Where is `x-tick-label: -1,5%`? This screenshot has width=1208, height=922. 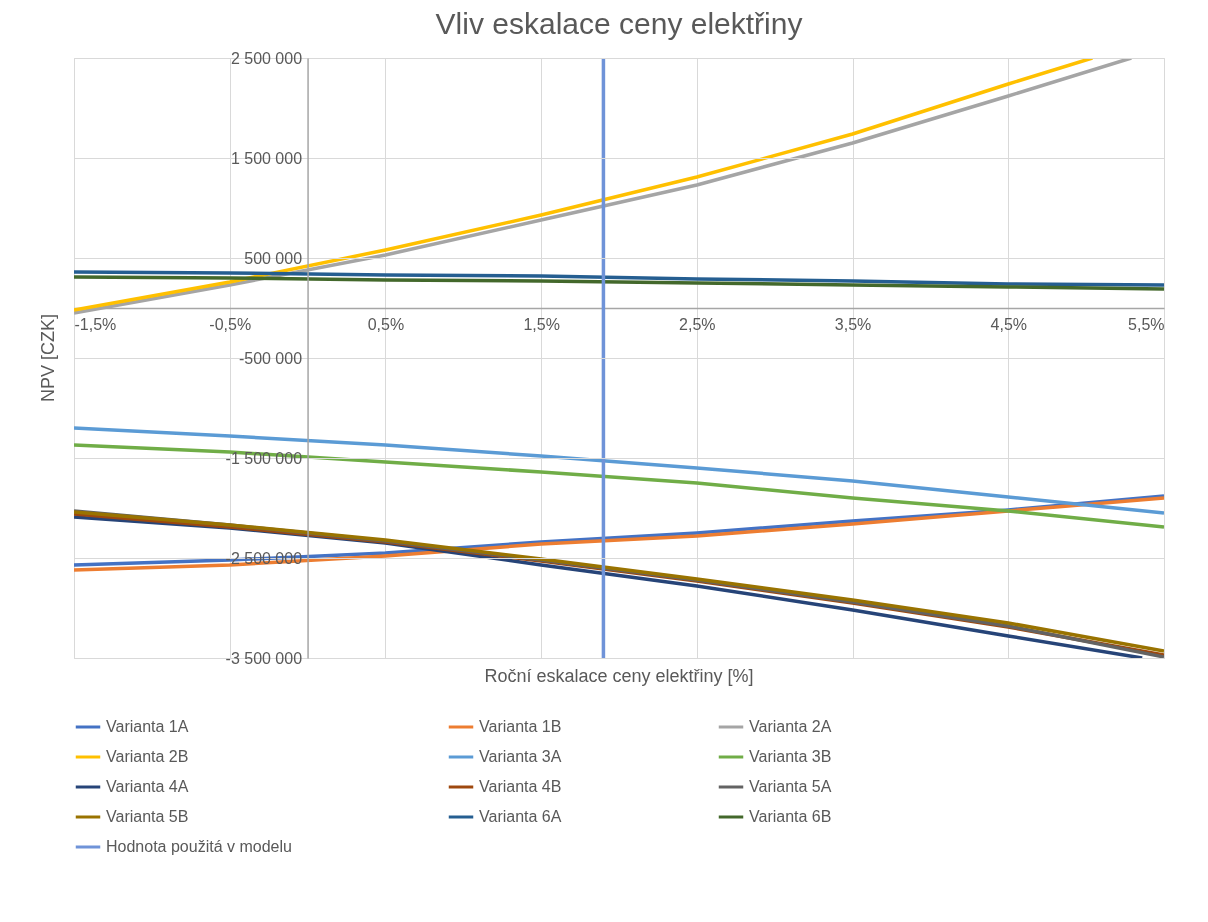 x-tick-label: -1,5% is located at coordinates (95, 324).